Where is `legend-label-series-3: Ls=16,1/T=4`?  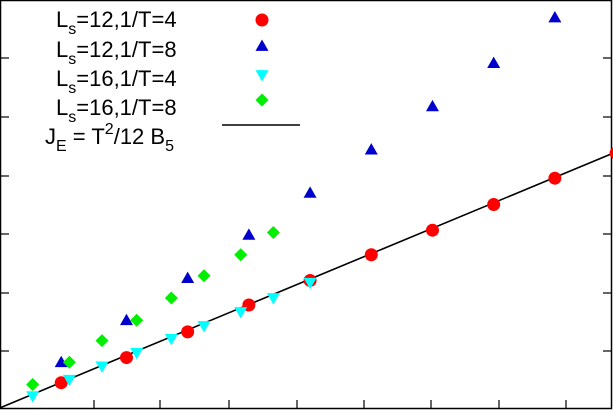 legend-label-series-3: Ls=16,1/T=4 is located at coordinates (116, 81).